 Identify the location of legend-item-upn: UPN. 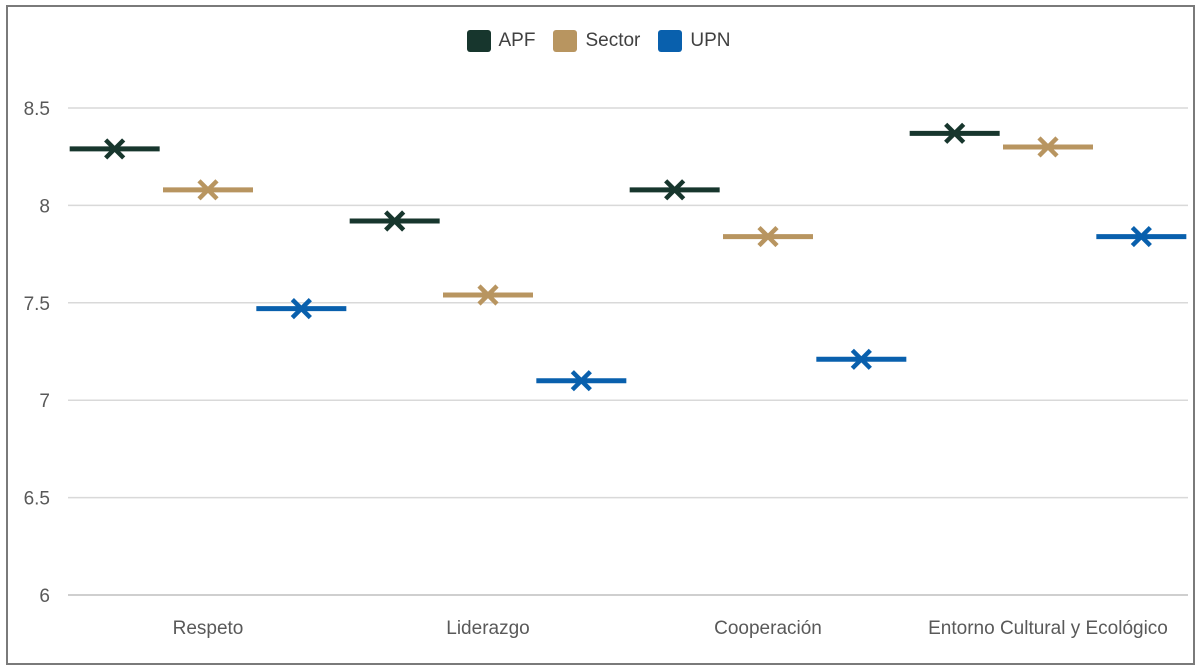
(694, 41).